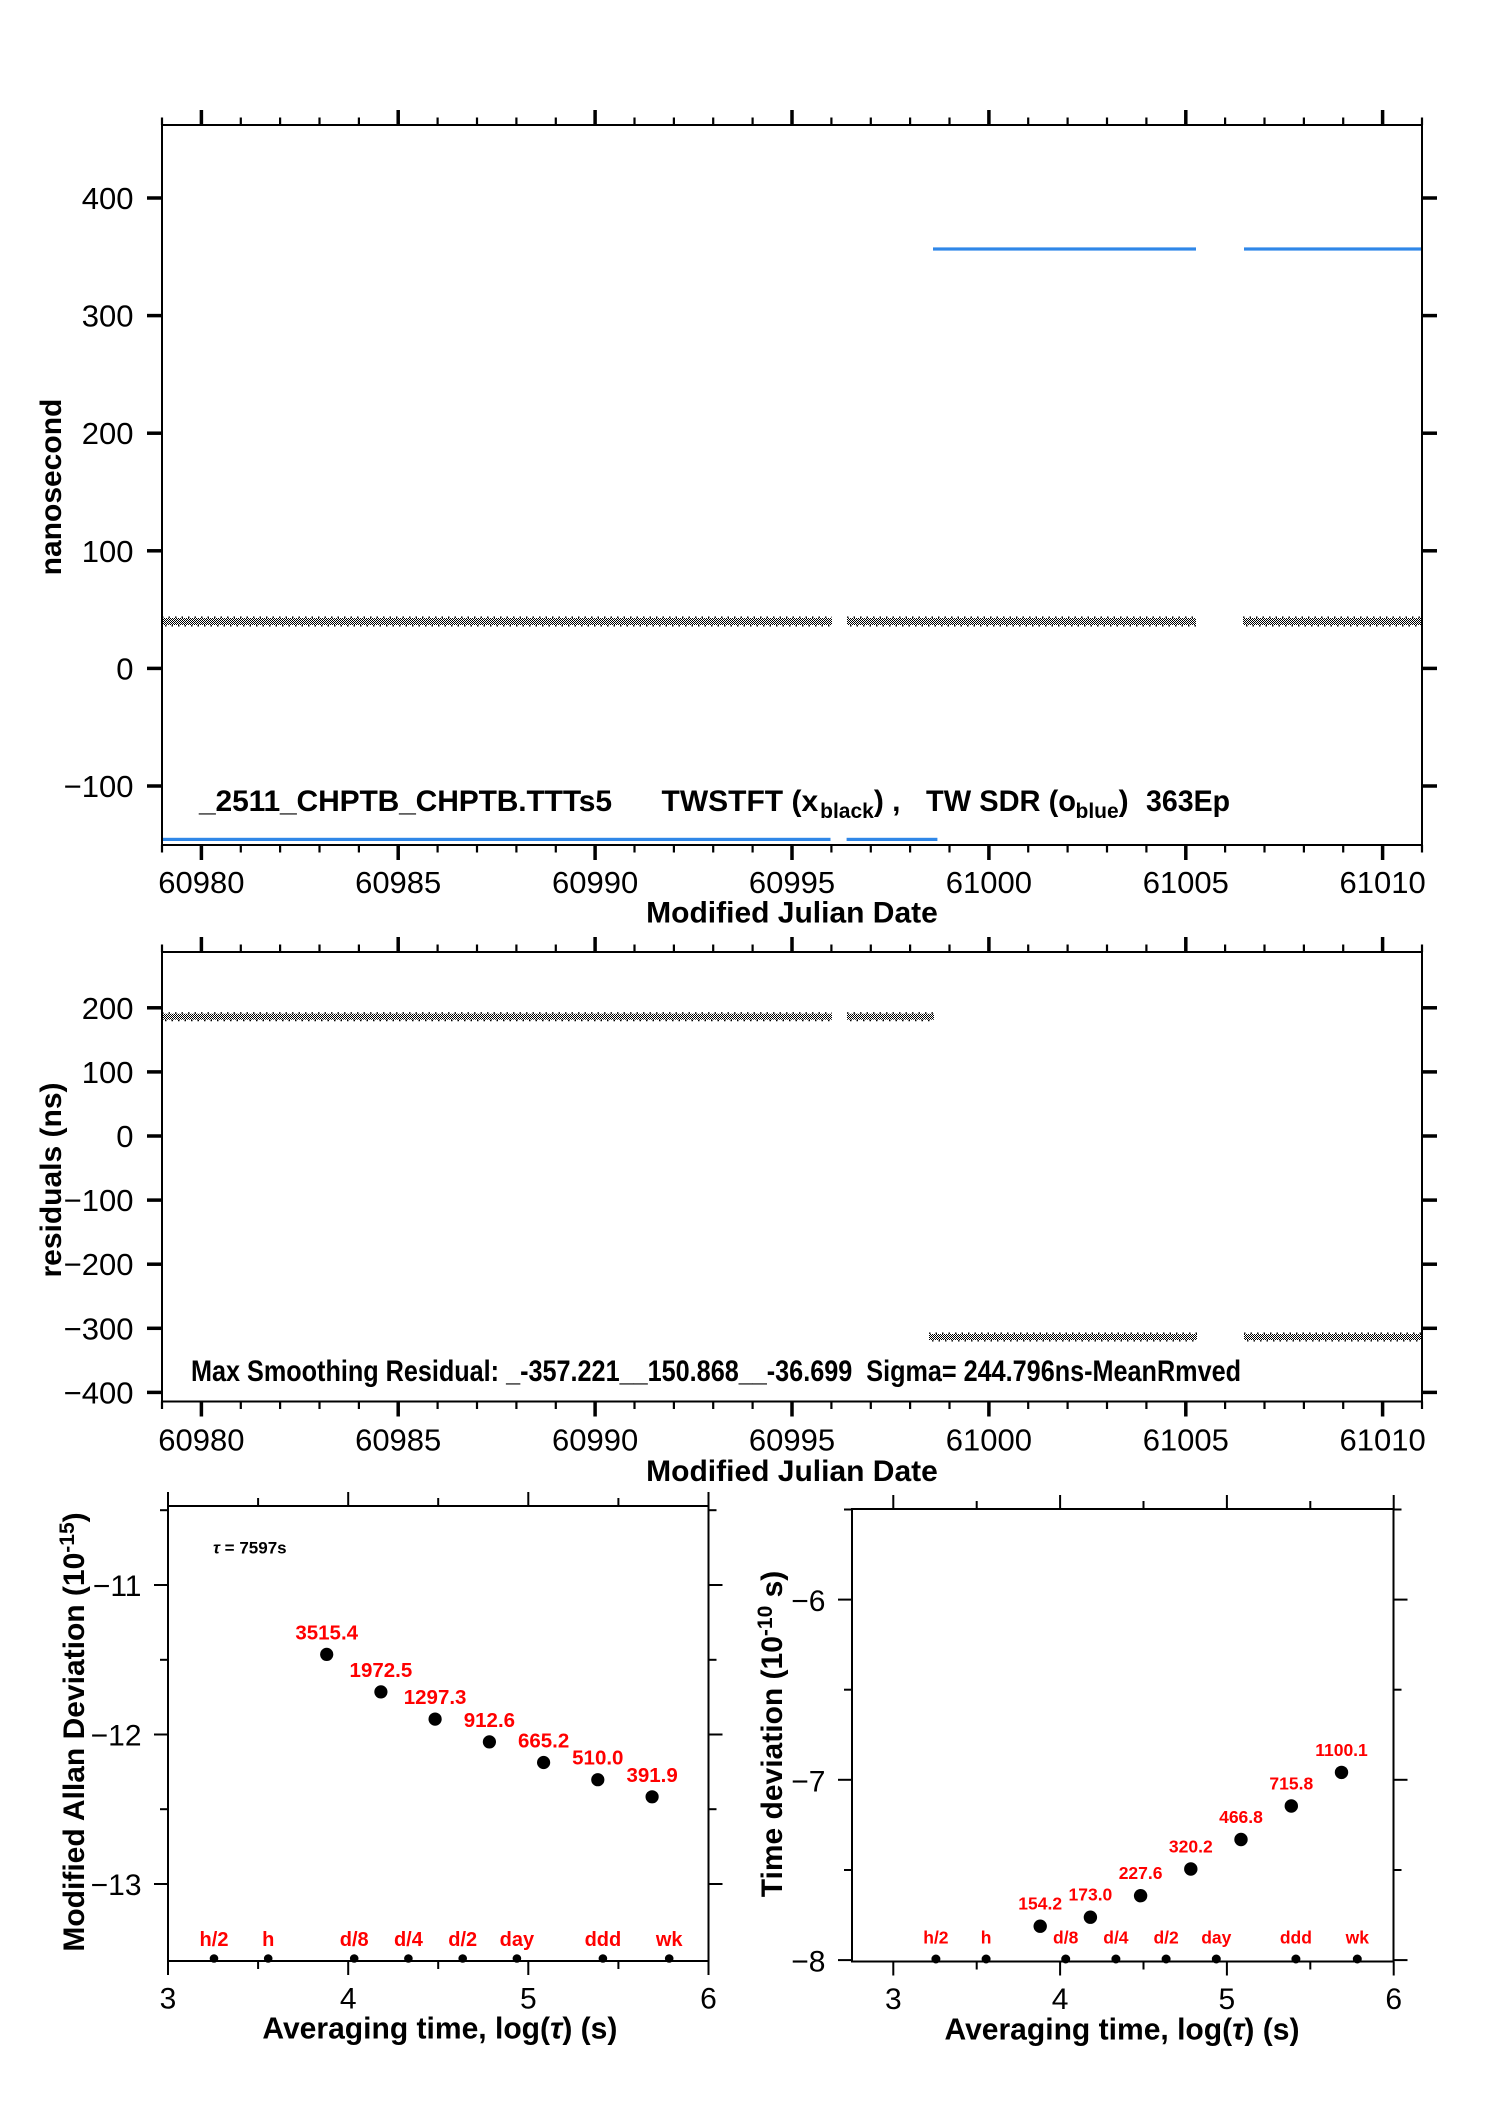 This screenshot has height=2105, width=1488. Describe the element at coordinates (405, 801) in the screenshot. I see `svg-text: _2511_CHPTB_CHPTB.TTTs5` at that location.